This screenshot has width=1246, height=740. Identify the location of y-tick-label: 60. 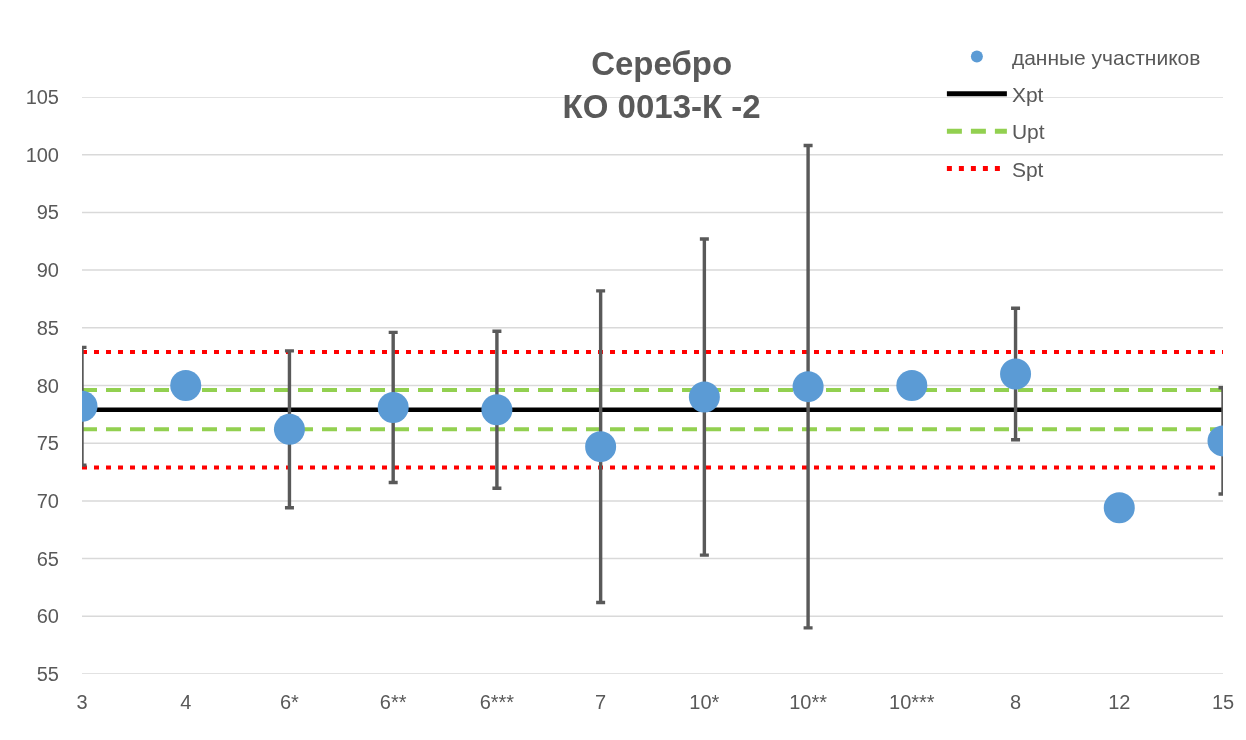
(47, 616).